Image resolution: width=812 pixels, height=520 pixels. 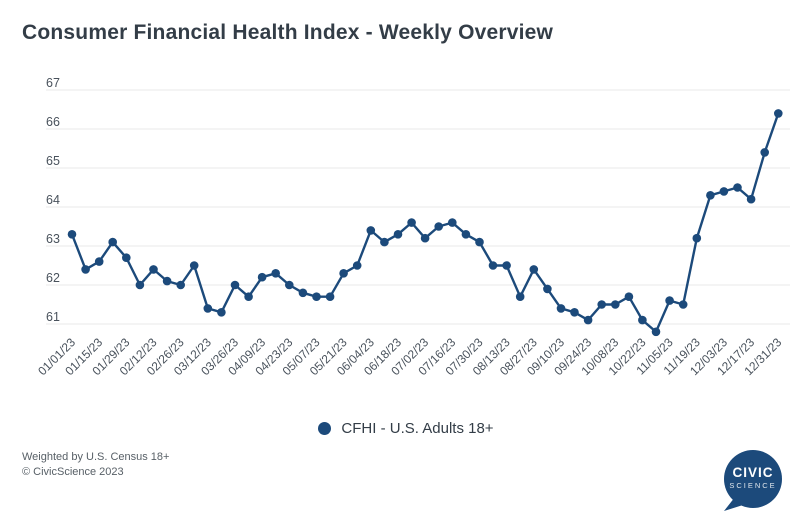 What do you see at coordinates (752, 472) in the screenshot?
I see `logo-text-top: CIVIC` at bounding box center [752, 472].